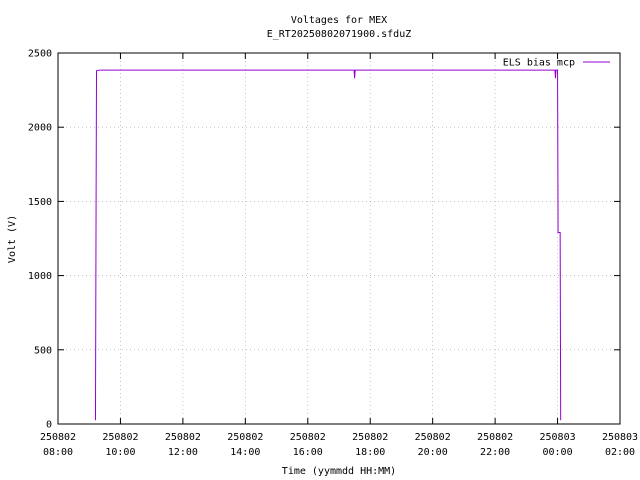  I want to click on y-tick-label: 2000, so click(40, 128).